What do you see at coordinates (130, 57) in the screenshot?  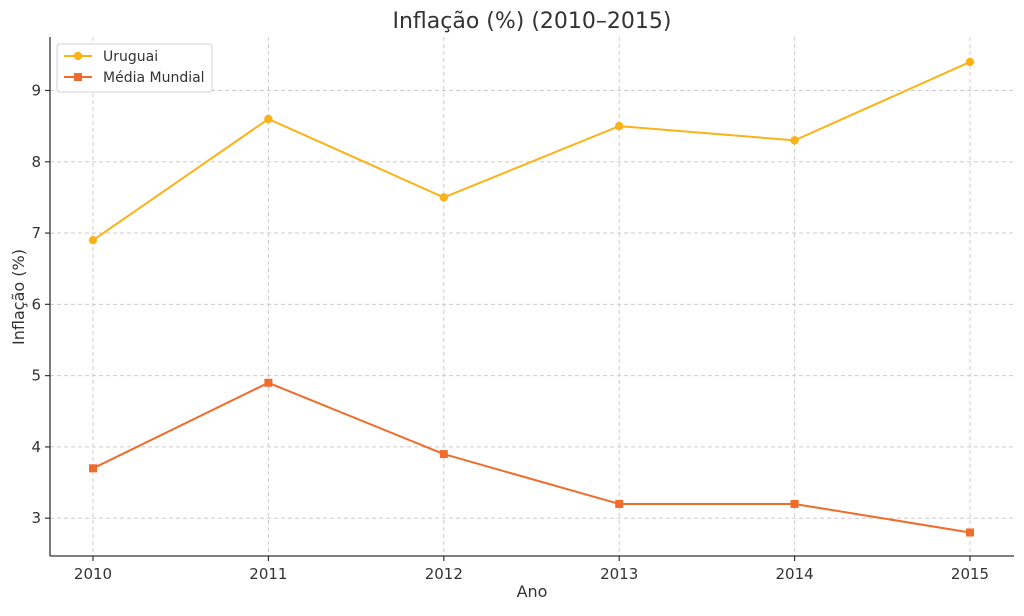 I see `legend-label: Uruguai` at bounding box center [130, 57].